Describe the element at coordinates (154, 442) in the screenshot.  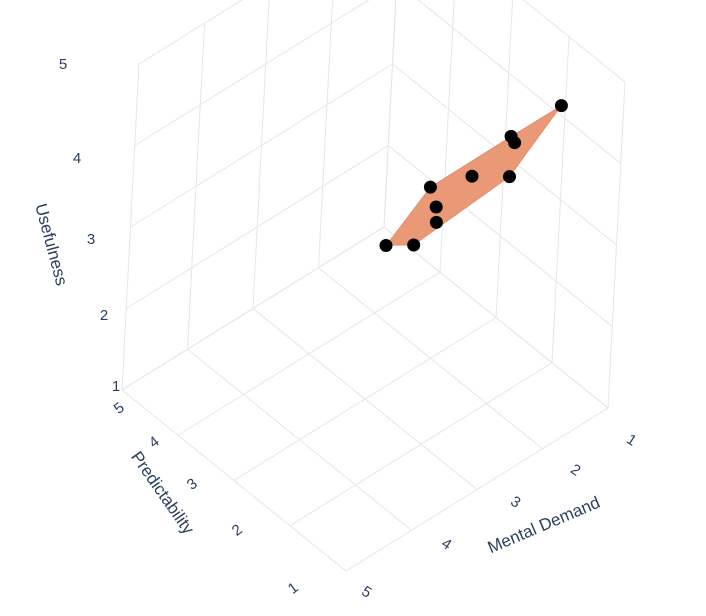
I see `y-tick-label: 4` at that location.